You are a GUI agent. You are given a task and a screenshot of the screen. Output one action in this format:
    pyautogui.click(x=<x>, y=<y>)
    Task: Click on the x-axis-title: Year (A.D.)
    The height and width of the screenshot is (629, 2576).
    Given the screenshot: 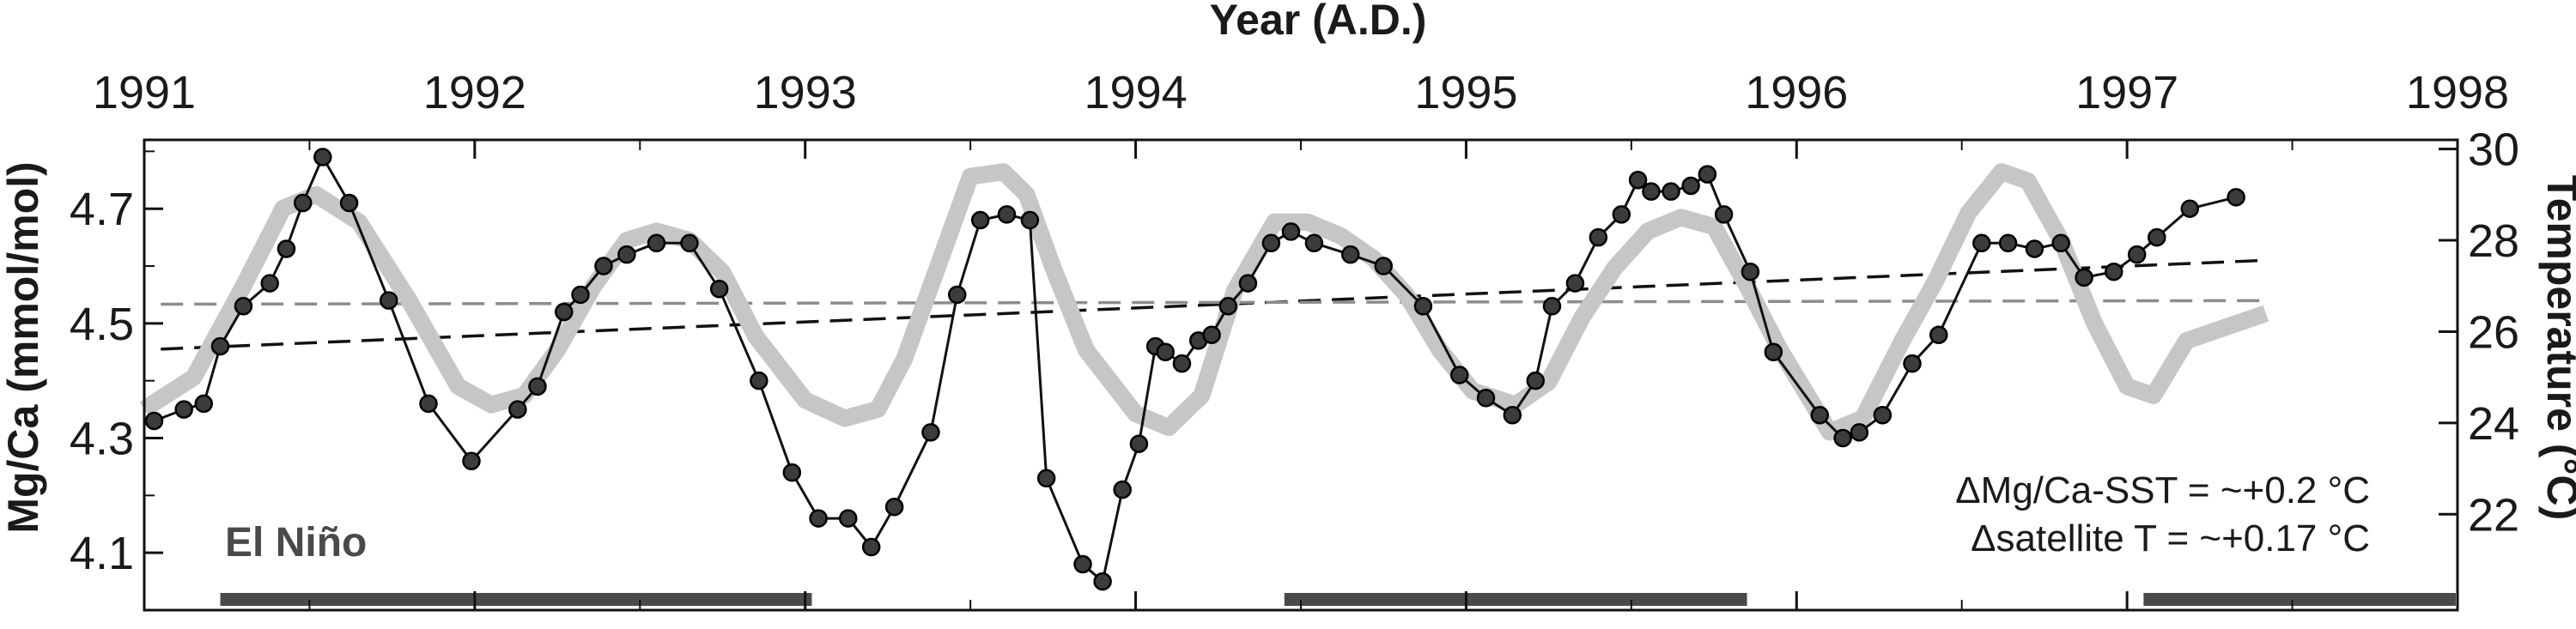 What is the action you would take?
    pyautogui.click(x=1319, y=22)
    